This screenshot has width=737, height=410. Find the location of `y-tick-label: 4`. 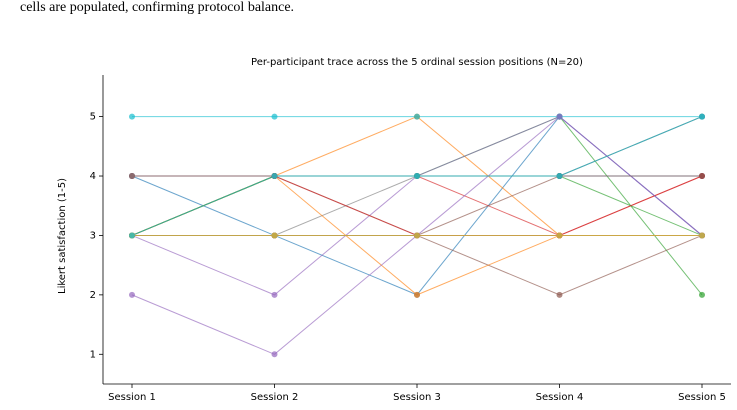

y-tick-label: 4 is located at coordinates (93, 176).